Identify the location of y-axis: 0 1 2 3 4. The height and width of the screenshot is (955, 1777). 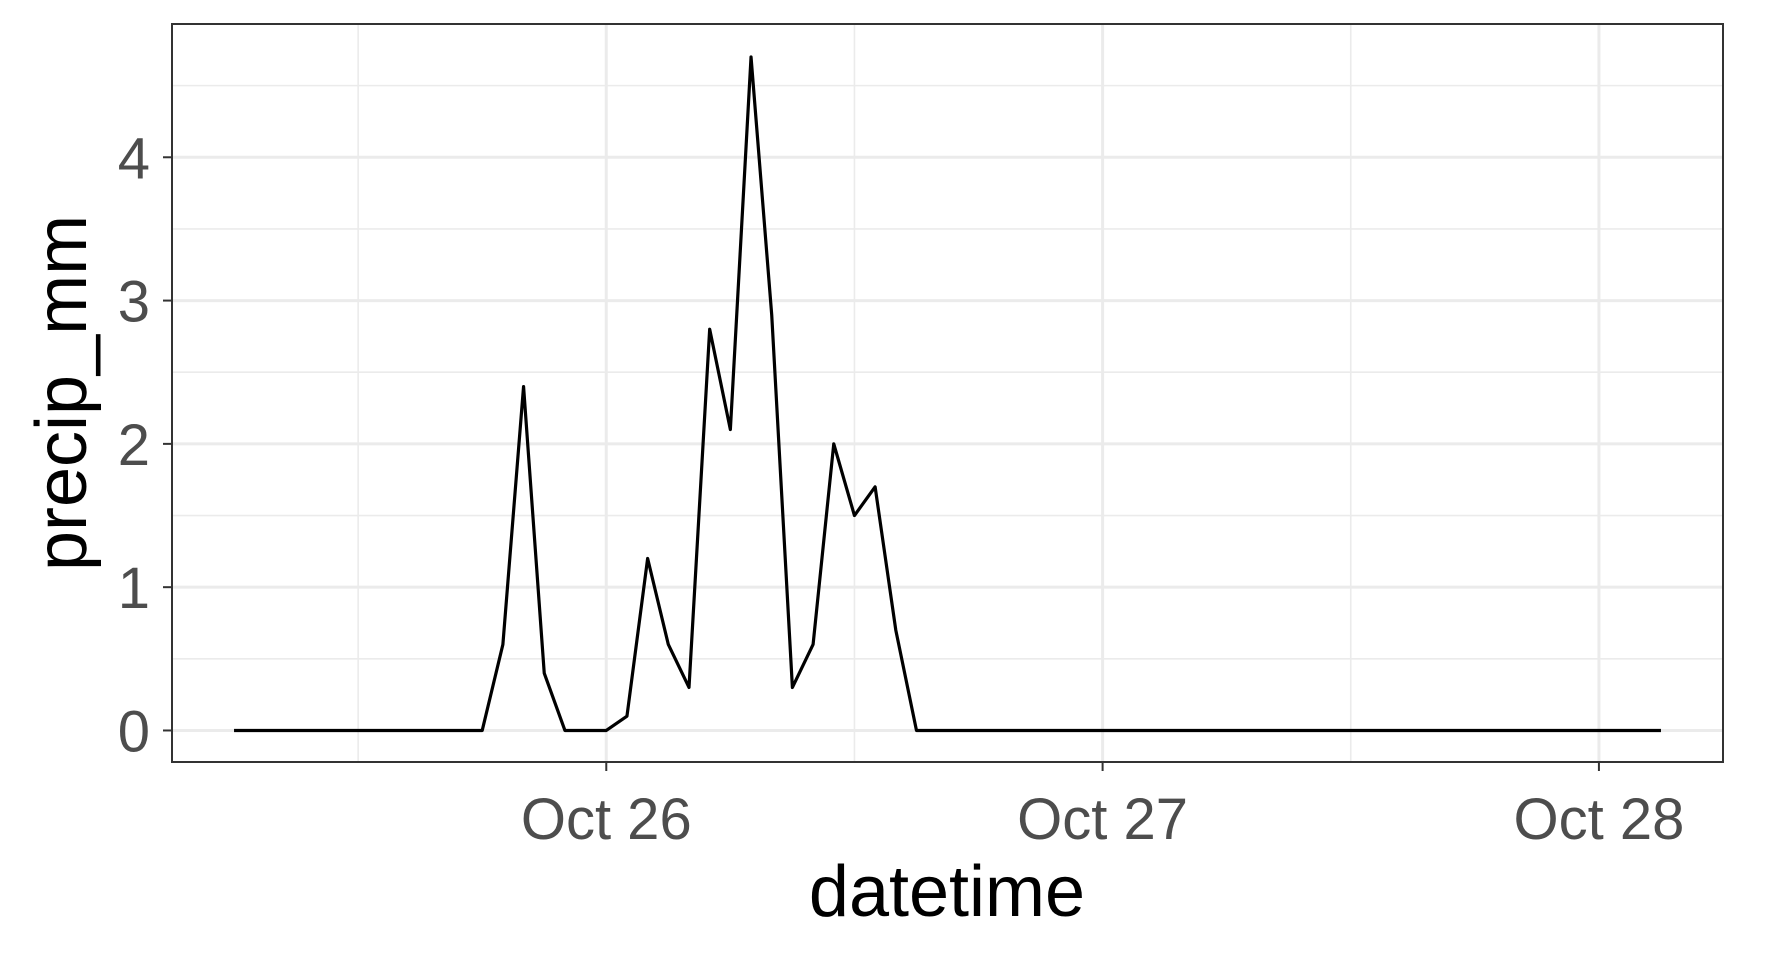
(145, 445).